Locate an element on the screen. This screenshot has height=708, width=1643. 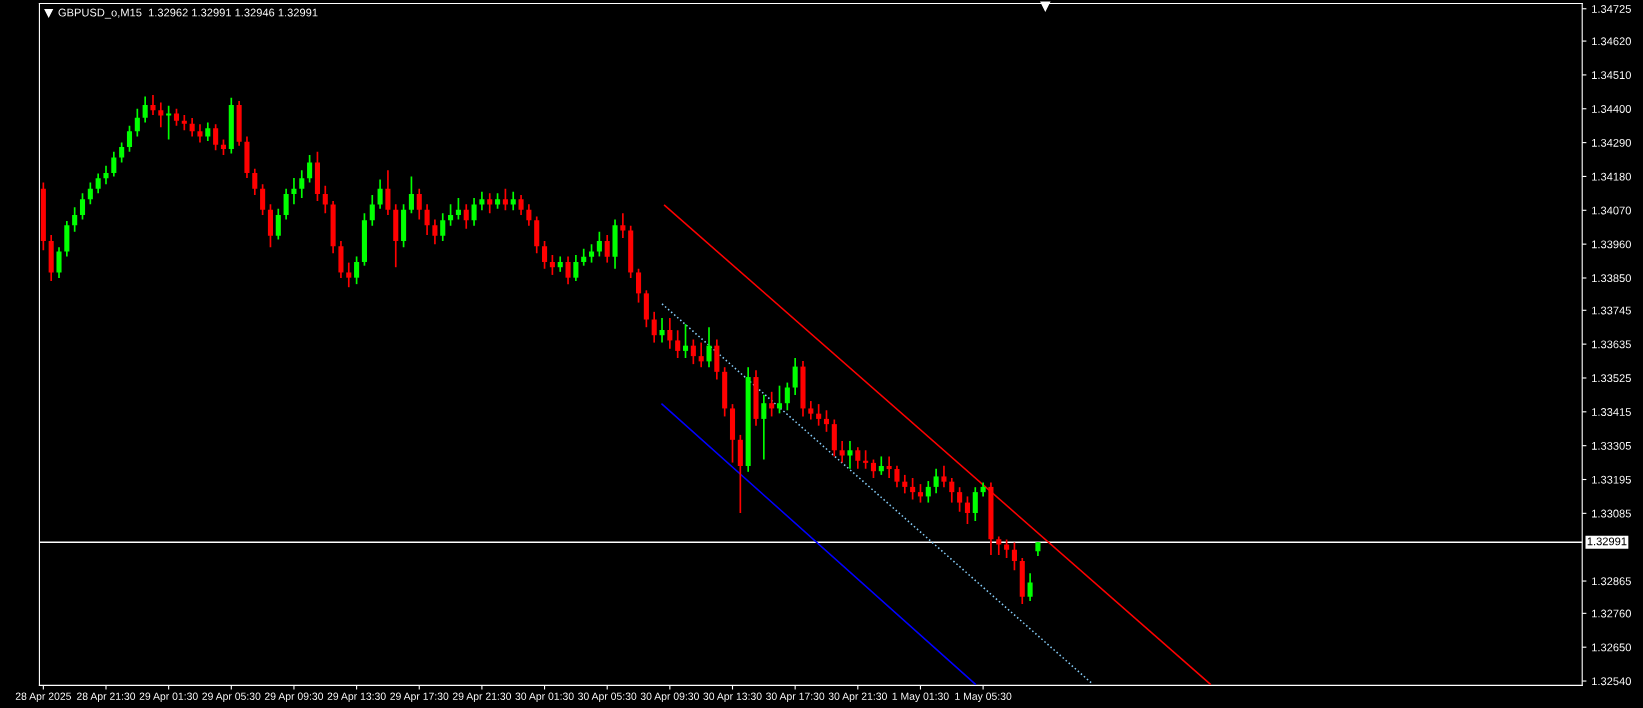
y-tick-label: 1.34070 is located at coordinates (1611, 210).